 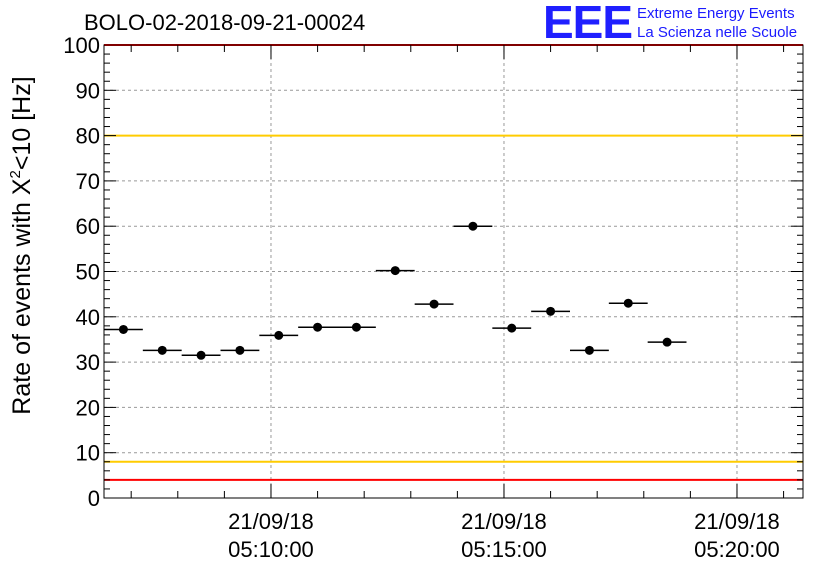 What do you see at coordinates (88, 181) in the screenshot?
I see `y-tick-label: 70` at bounding box center [88, 181].